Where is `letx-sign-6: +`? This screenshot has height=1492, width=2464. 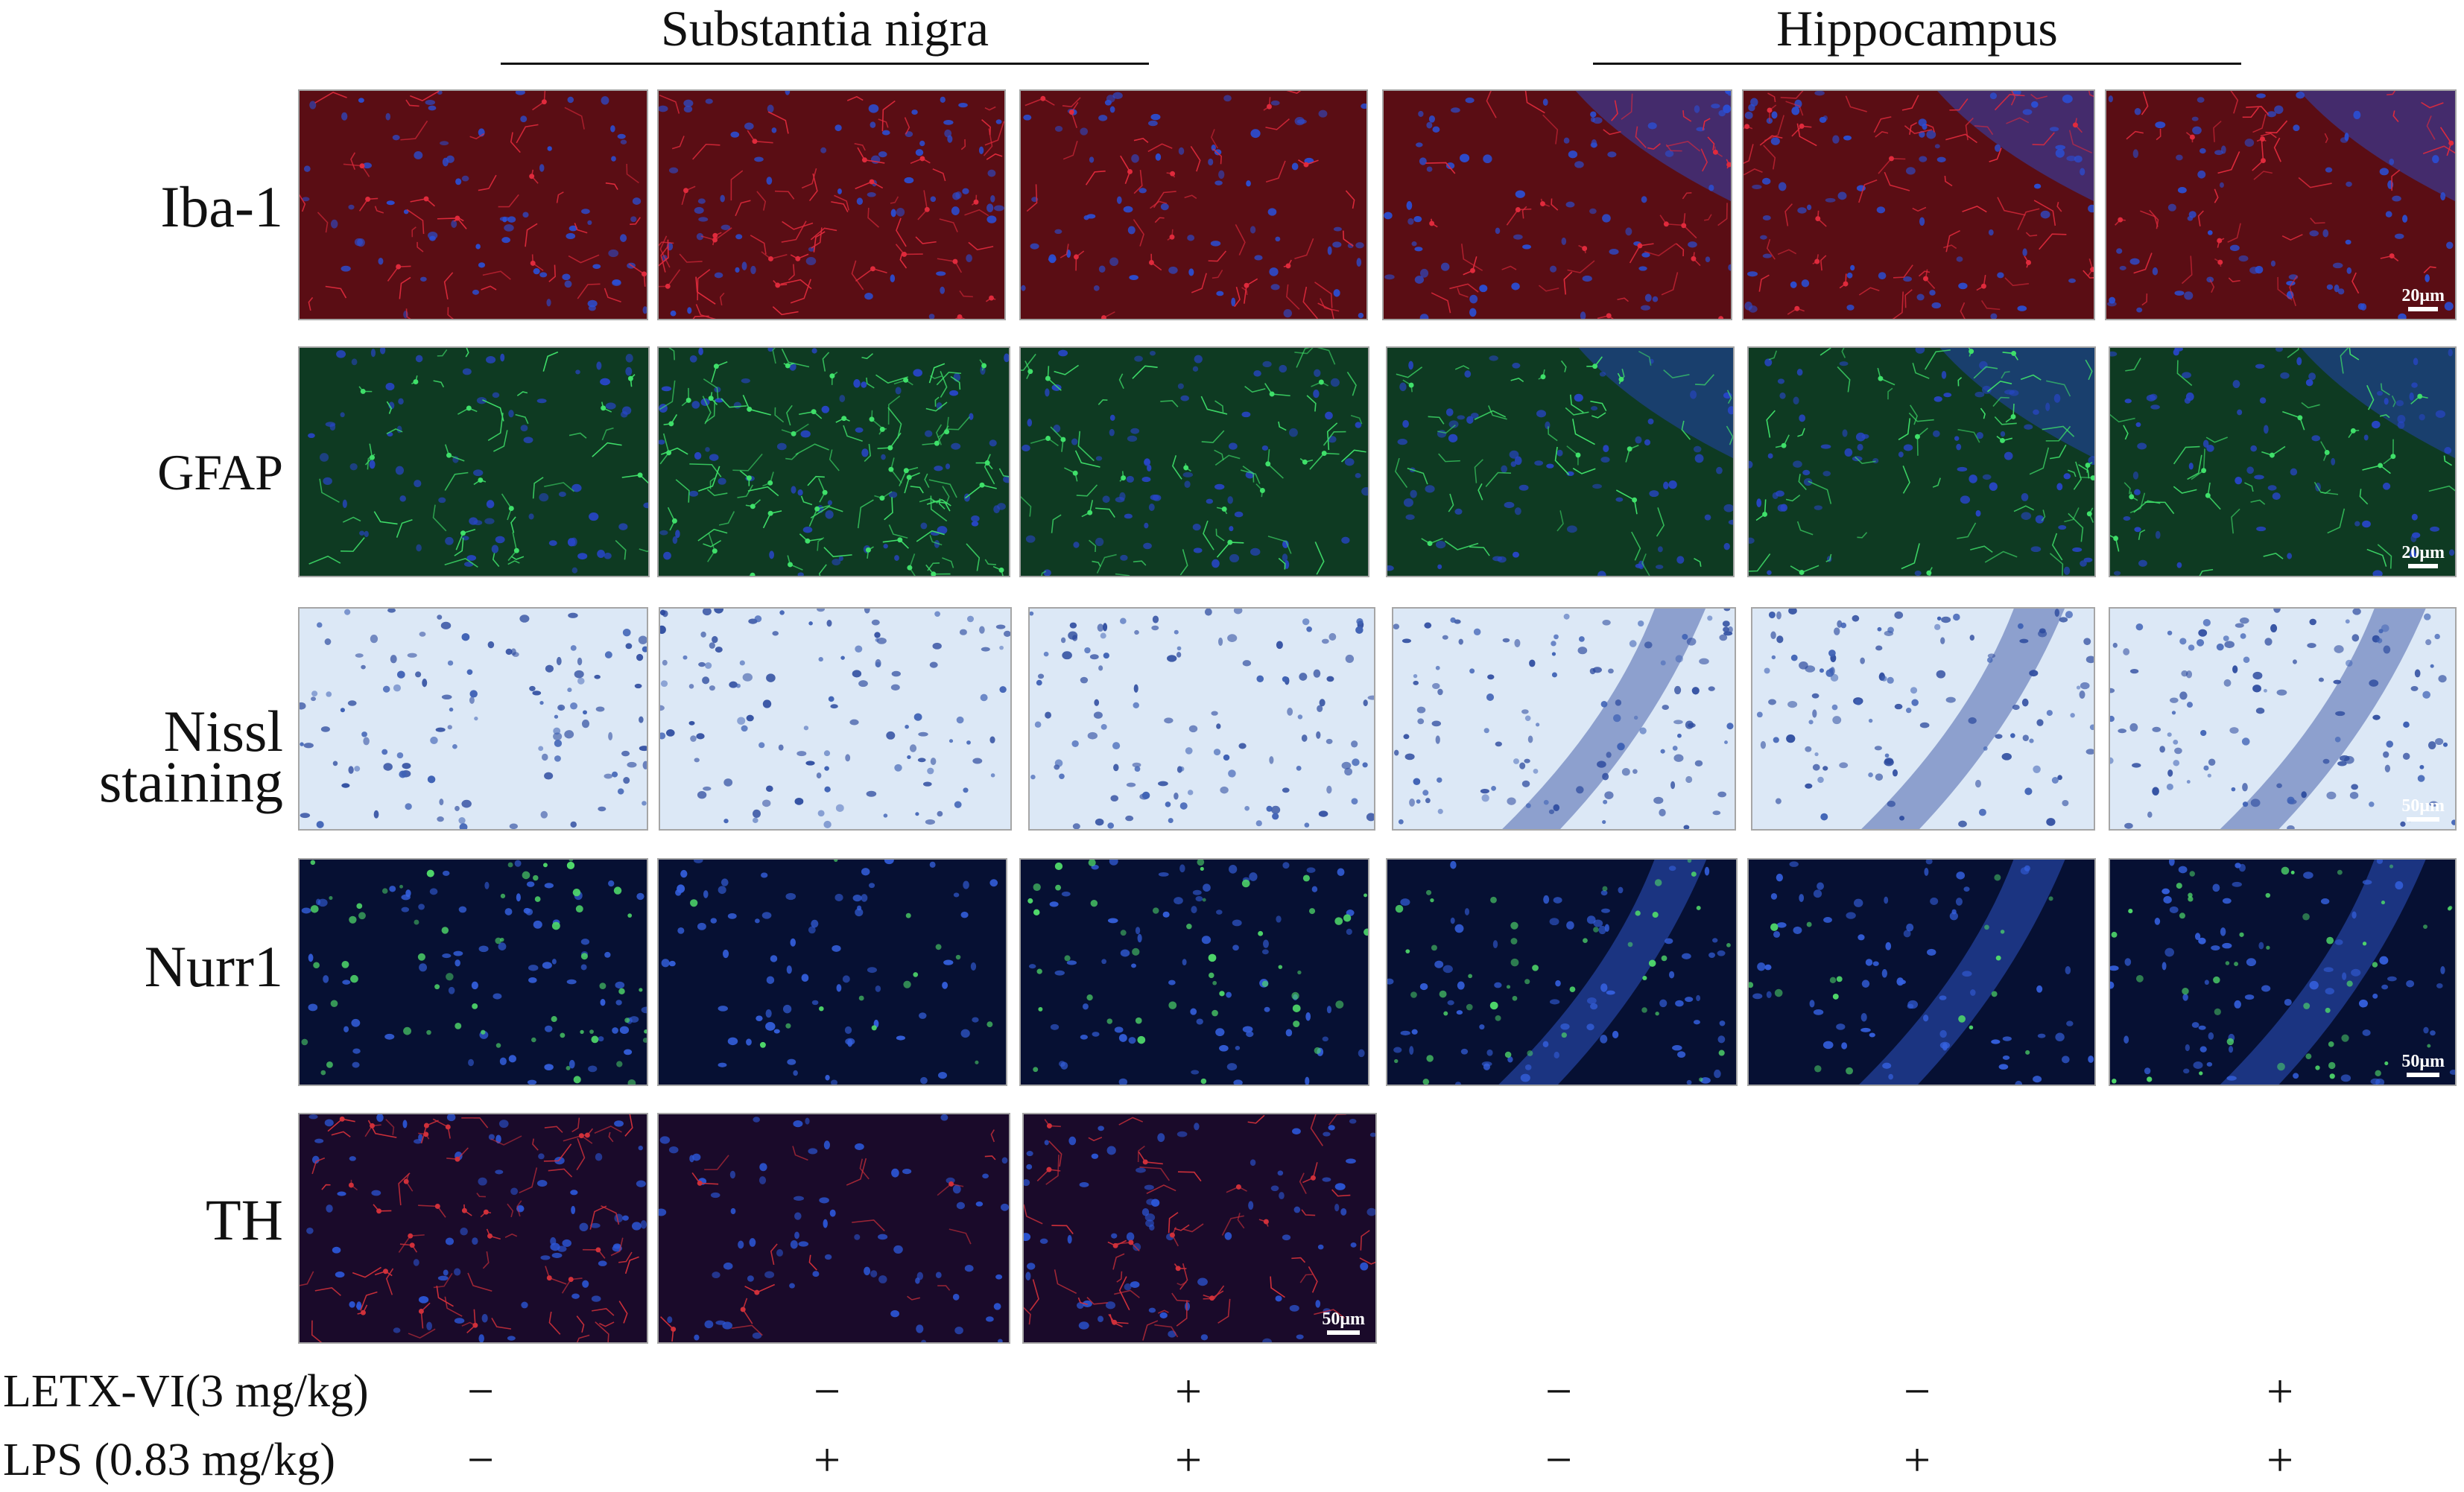 letx-sign-6: + is located at coordinates (2280, 1391).